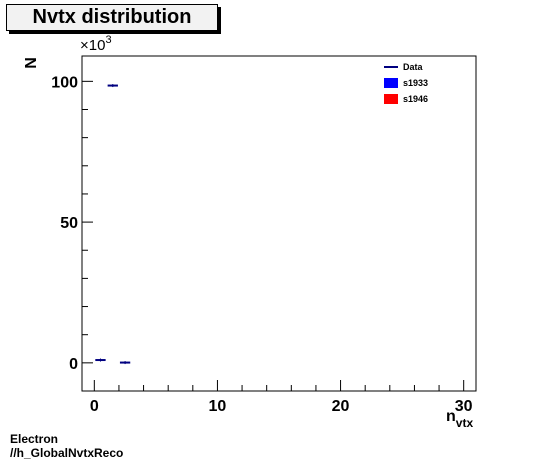 The image size is (546, 462). What do you see at coordinates (92, 45) in the screenshot?
I see `y-multiplier-base: ×10` at bounding box center [92, 45].